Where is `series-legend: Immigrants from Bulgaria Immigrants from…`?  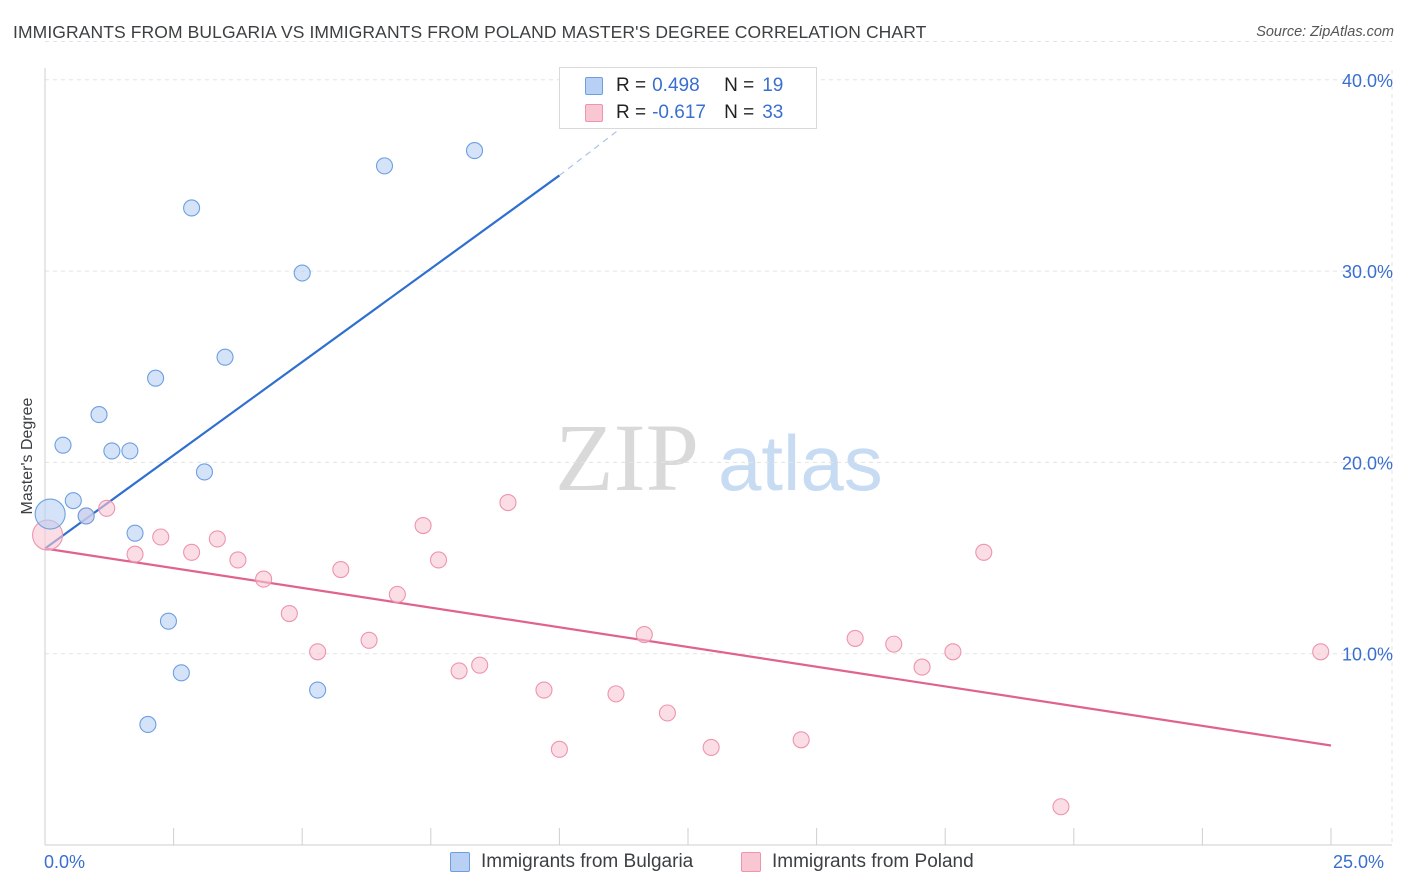 series-legend: Immigrants from Bulgaria Immigrants from… is located at coordinates (703, 864).